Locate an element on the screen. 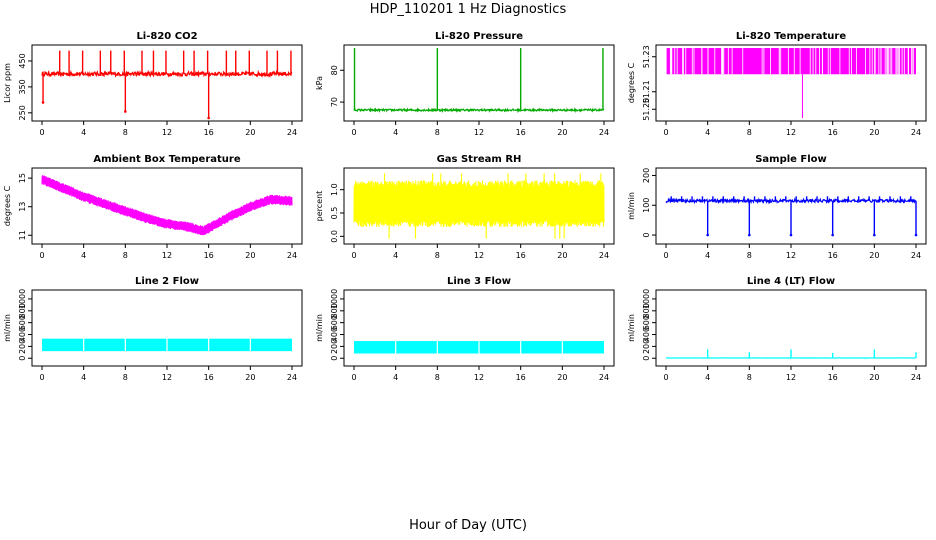  x-axis-label: Hour of Day (UTC) is located at coordinates (468, 525).